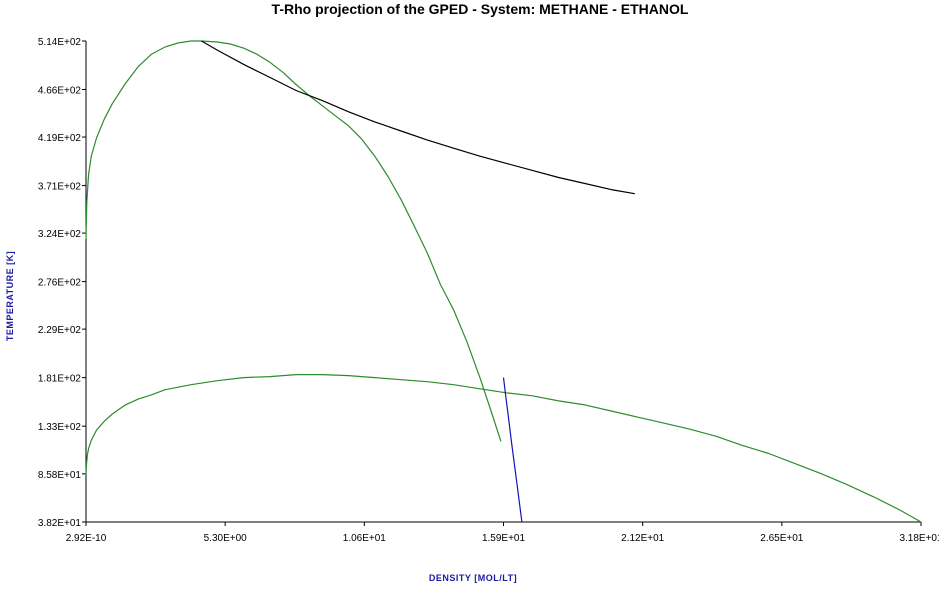 The width and height of the screenshot is (939, 596). I want to click on y-tick-label: 8.58E+01, so click(60, 475).